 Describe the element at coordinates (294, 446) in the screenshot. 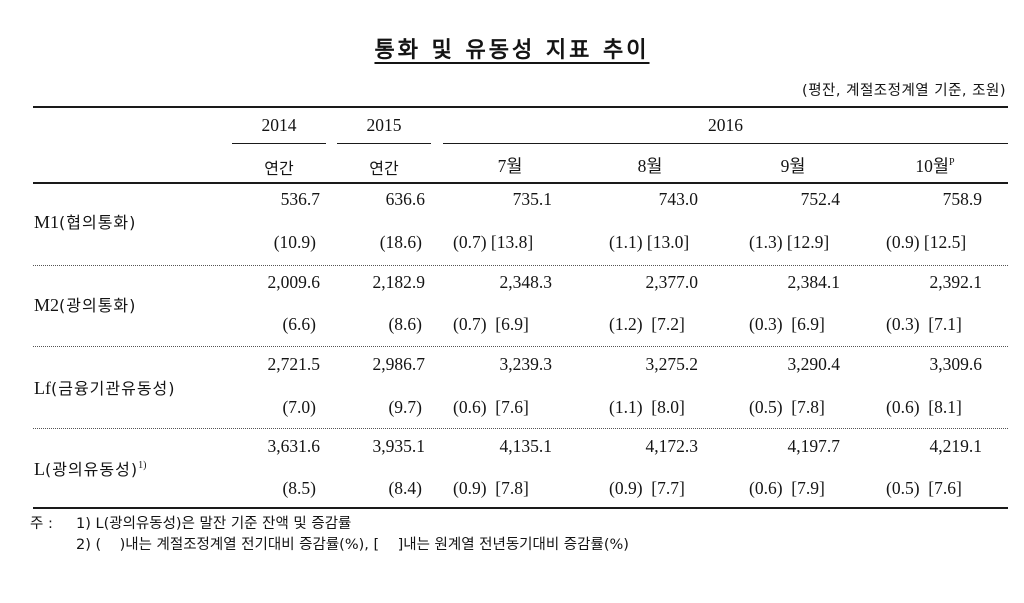

I see `l-2014-value: 3,631.6` at that location.